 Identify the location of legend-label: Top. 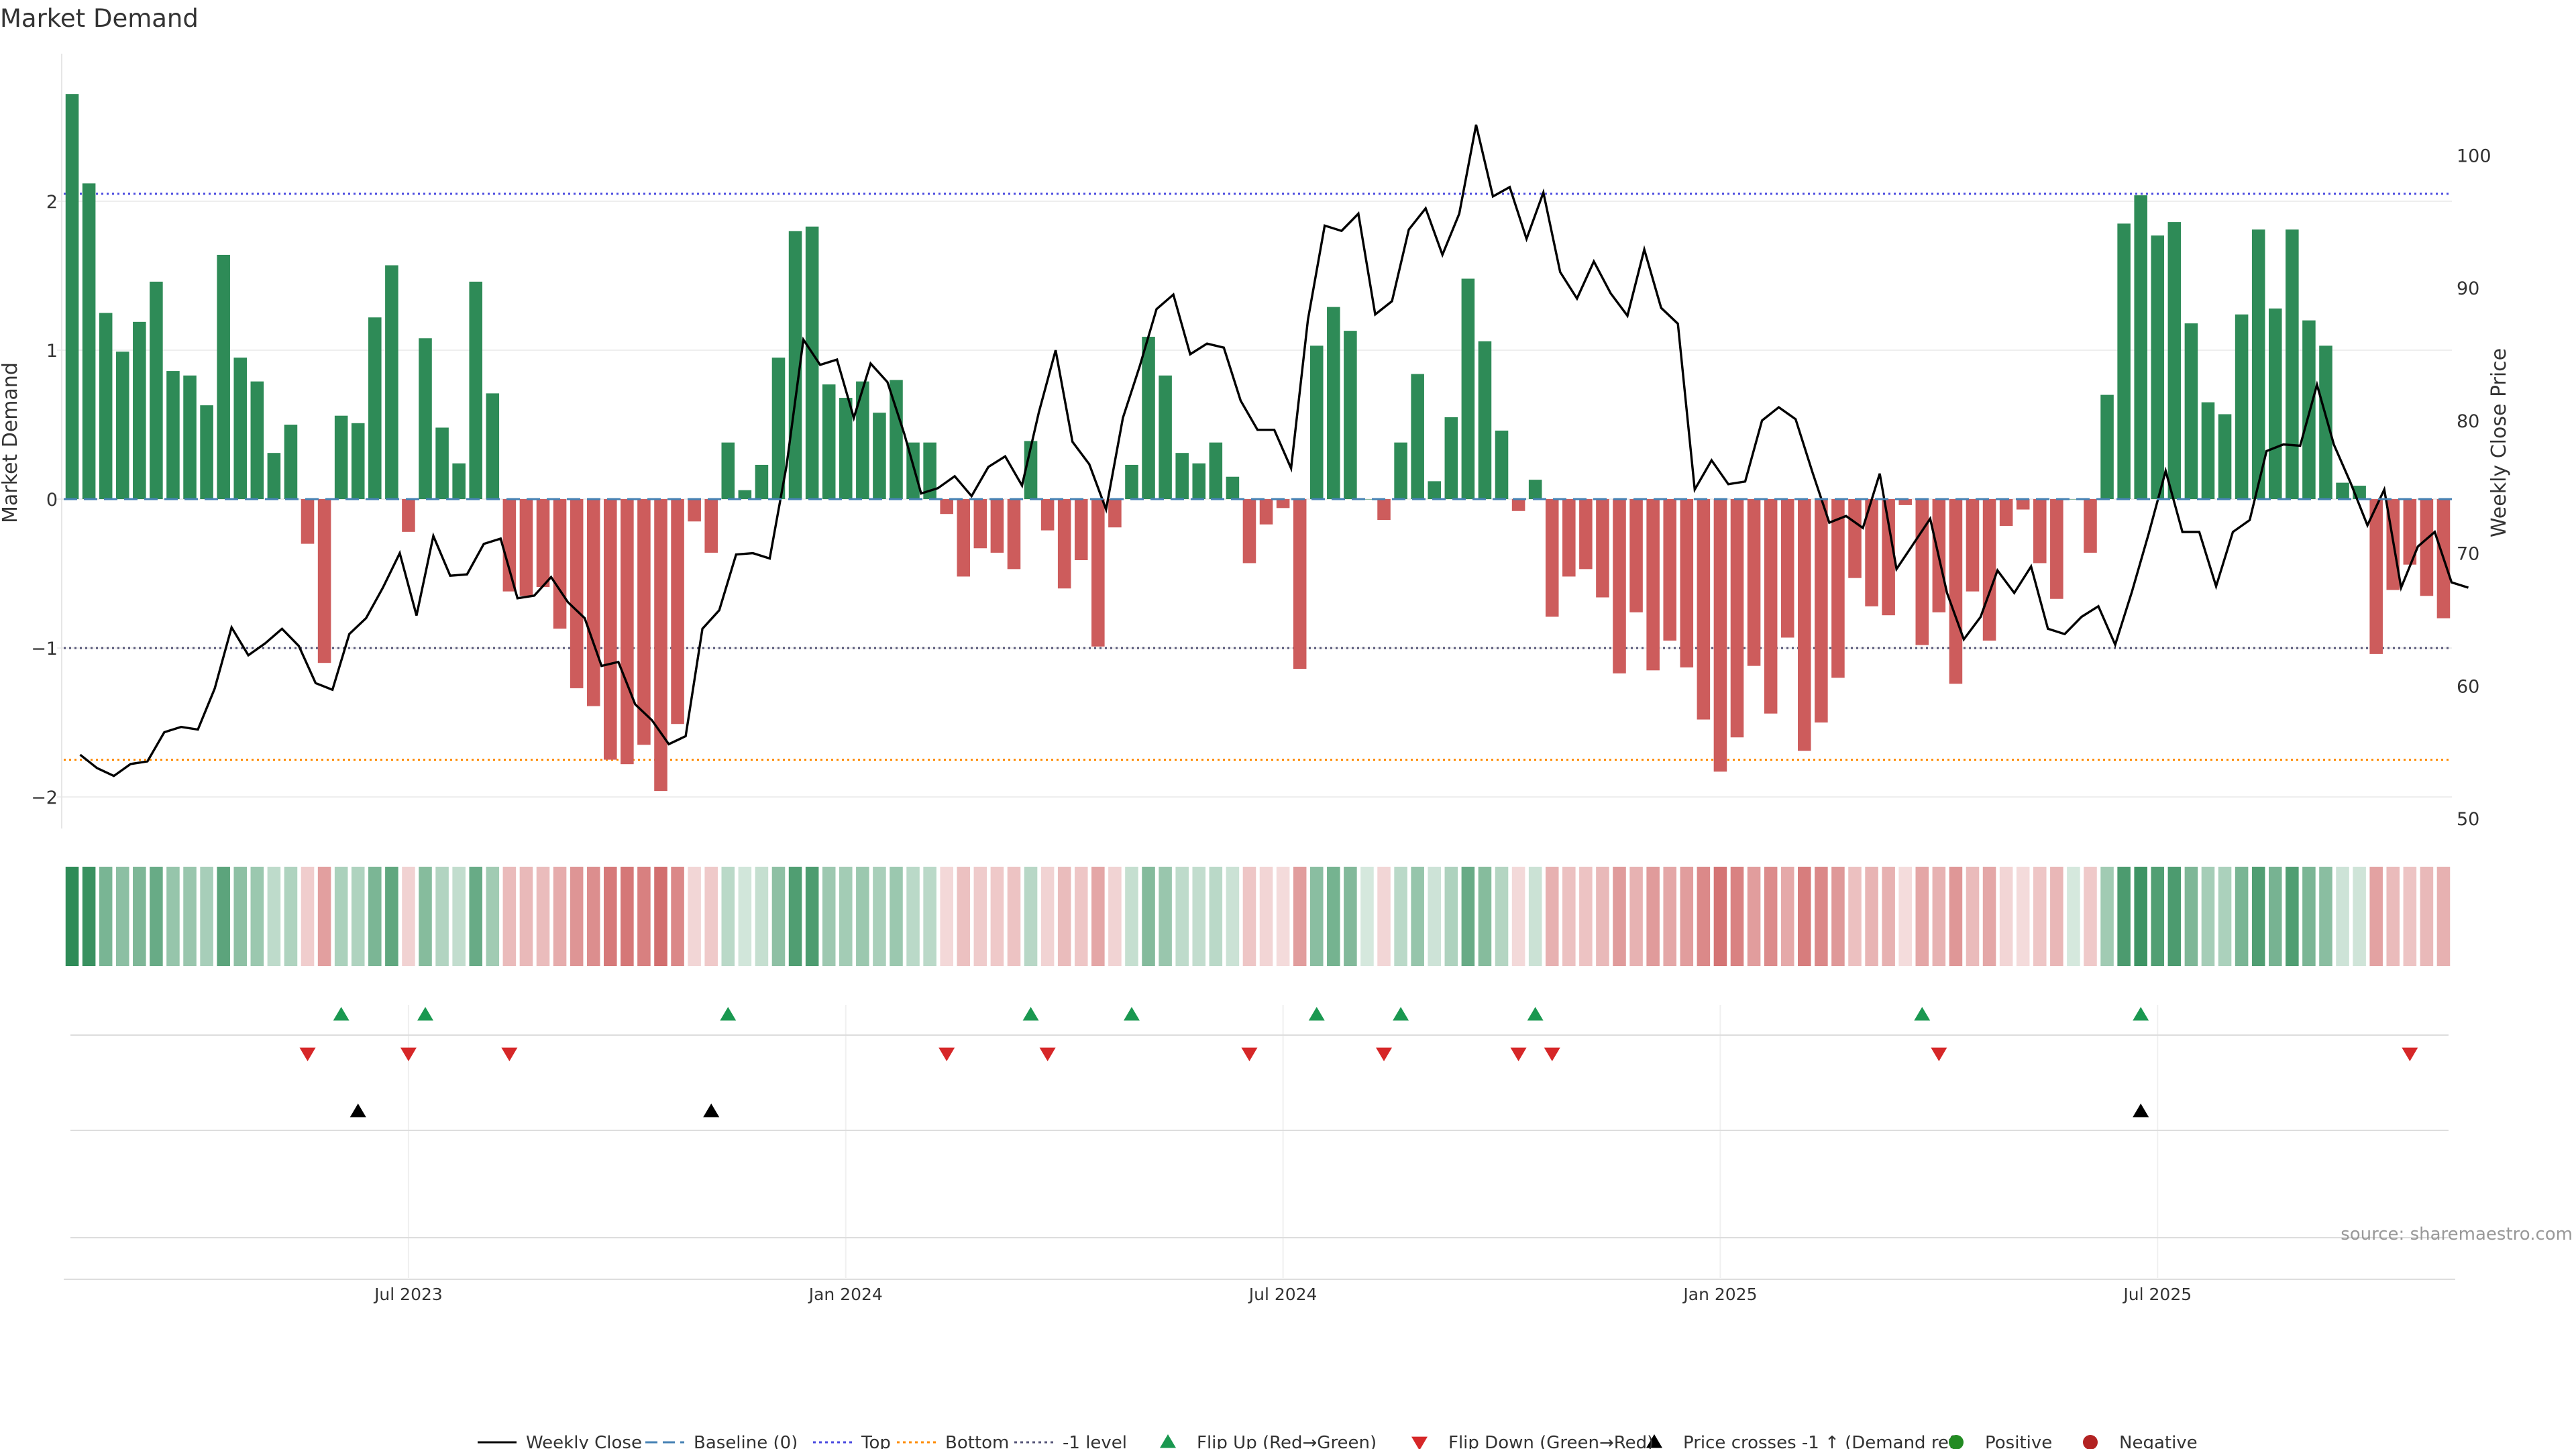
(876, 1441).